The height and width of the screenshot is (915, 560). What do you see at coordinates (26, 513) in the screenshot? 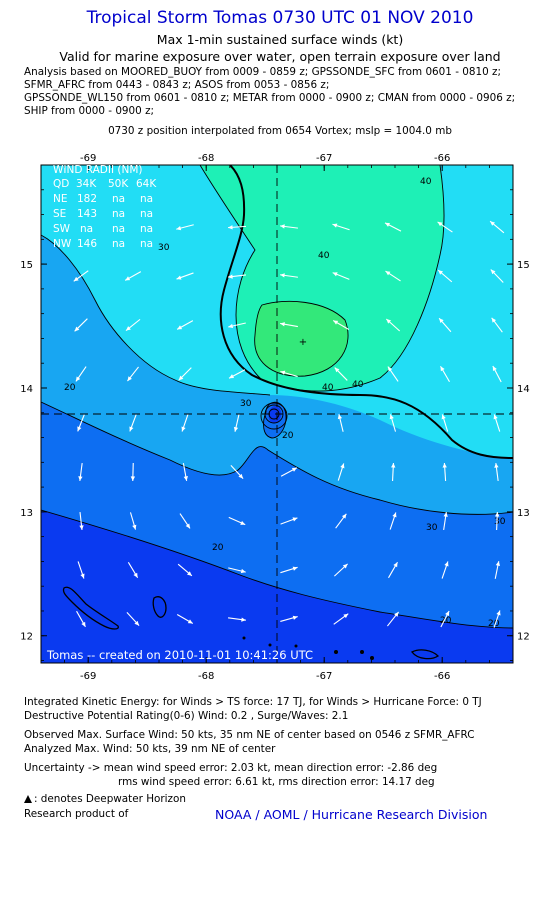
I see `y-tick-label: 13` at bounding box center [26, 513].